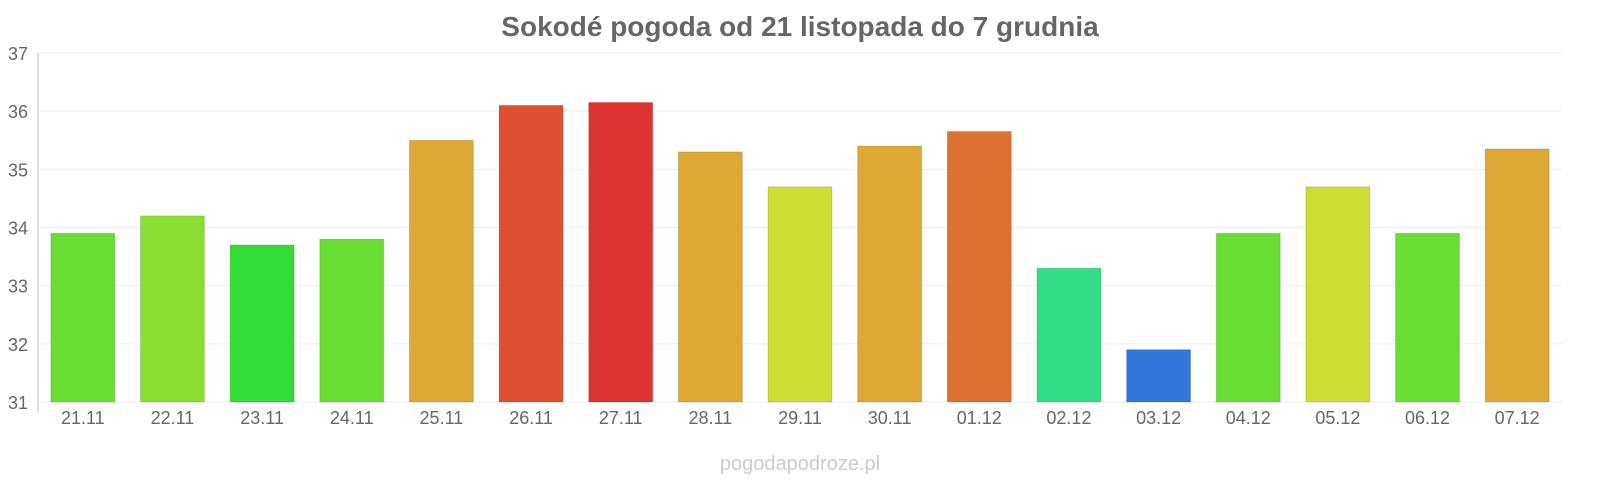  What do you see at coordinates (18, 170) in the screenshot?
I see `y-tick-label: 35` at bounding box center [18, 170].